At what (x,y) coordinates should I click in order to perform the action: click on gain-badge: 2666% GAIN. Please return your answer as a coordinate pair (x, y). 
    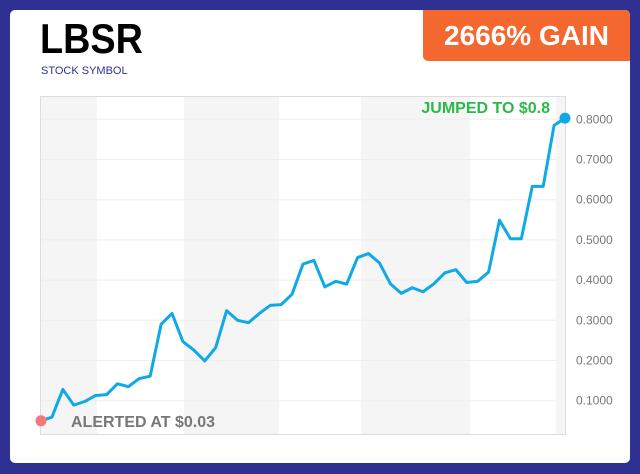
    Looking at the image, I should click on (526, 35).